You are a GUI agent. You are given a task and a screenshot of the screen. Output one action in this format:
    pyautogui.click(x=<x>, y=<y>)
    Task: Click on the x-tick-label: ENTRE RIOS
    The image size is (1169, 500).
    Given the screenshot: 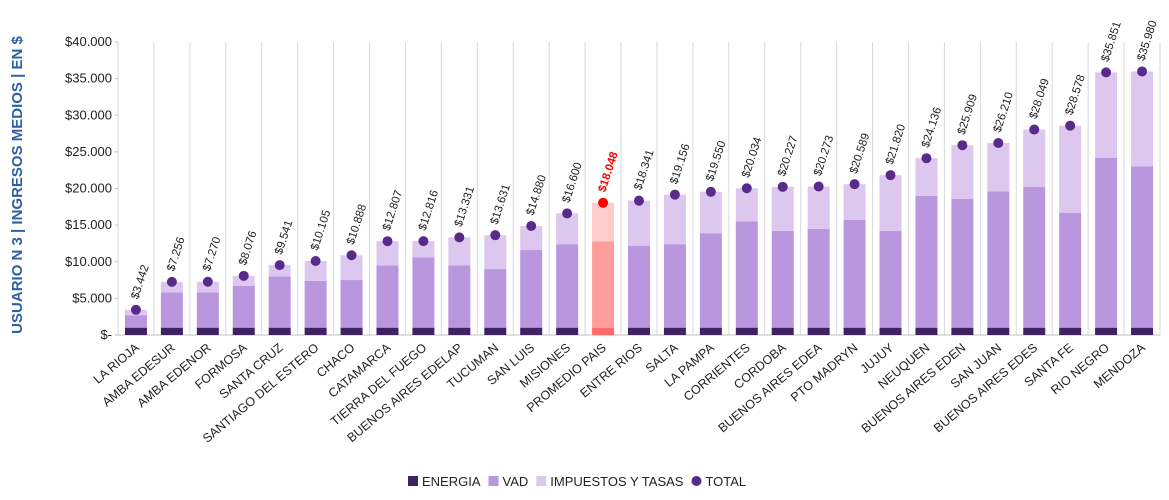 What is the action you would take?
    pyautogui.click(x=611, y=371)
    